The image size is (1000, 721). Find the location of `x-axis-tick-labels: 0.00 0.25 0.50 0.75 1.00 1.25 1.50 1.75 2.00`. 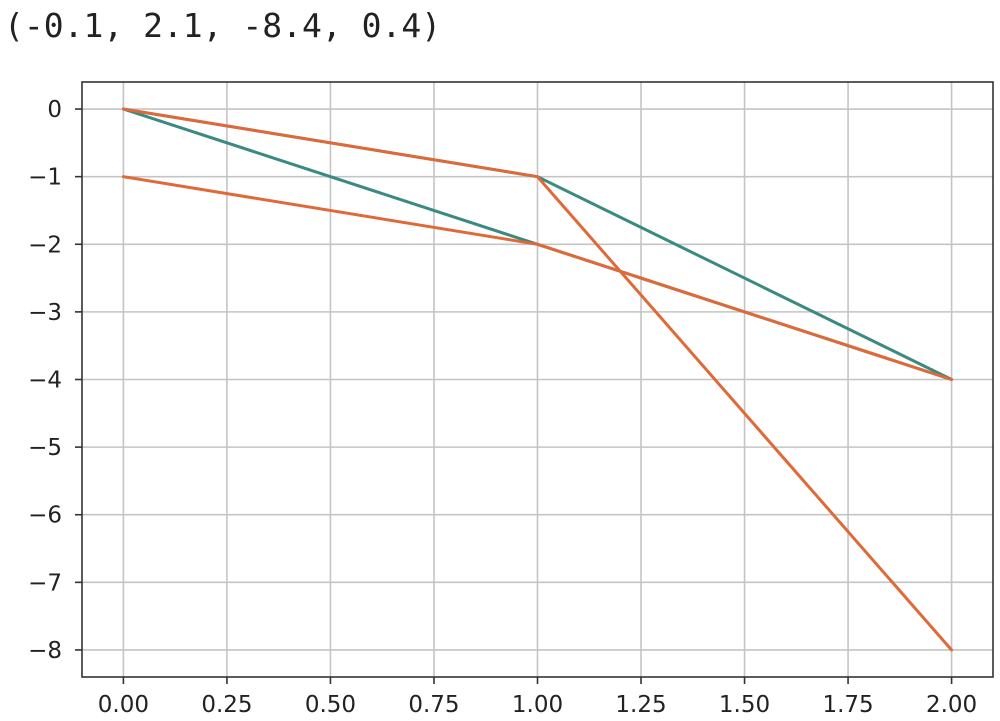

x-axis-tick-labels: 0.00 0.25 0.50 0.75 1.00 1.25 1.50 1.75 2.00 is located at coordinates (537, 705).